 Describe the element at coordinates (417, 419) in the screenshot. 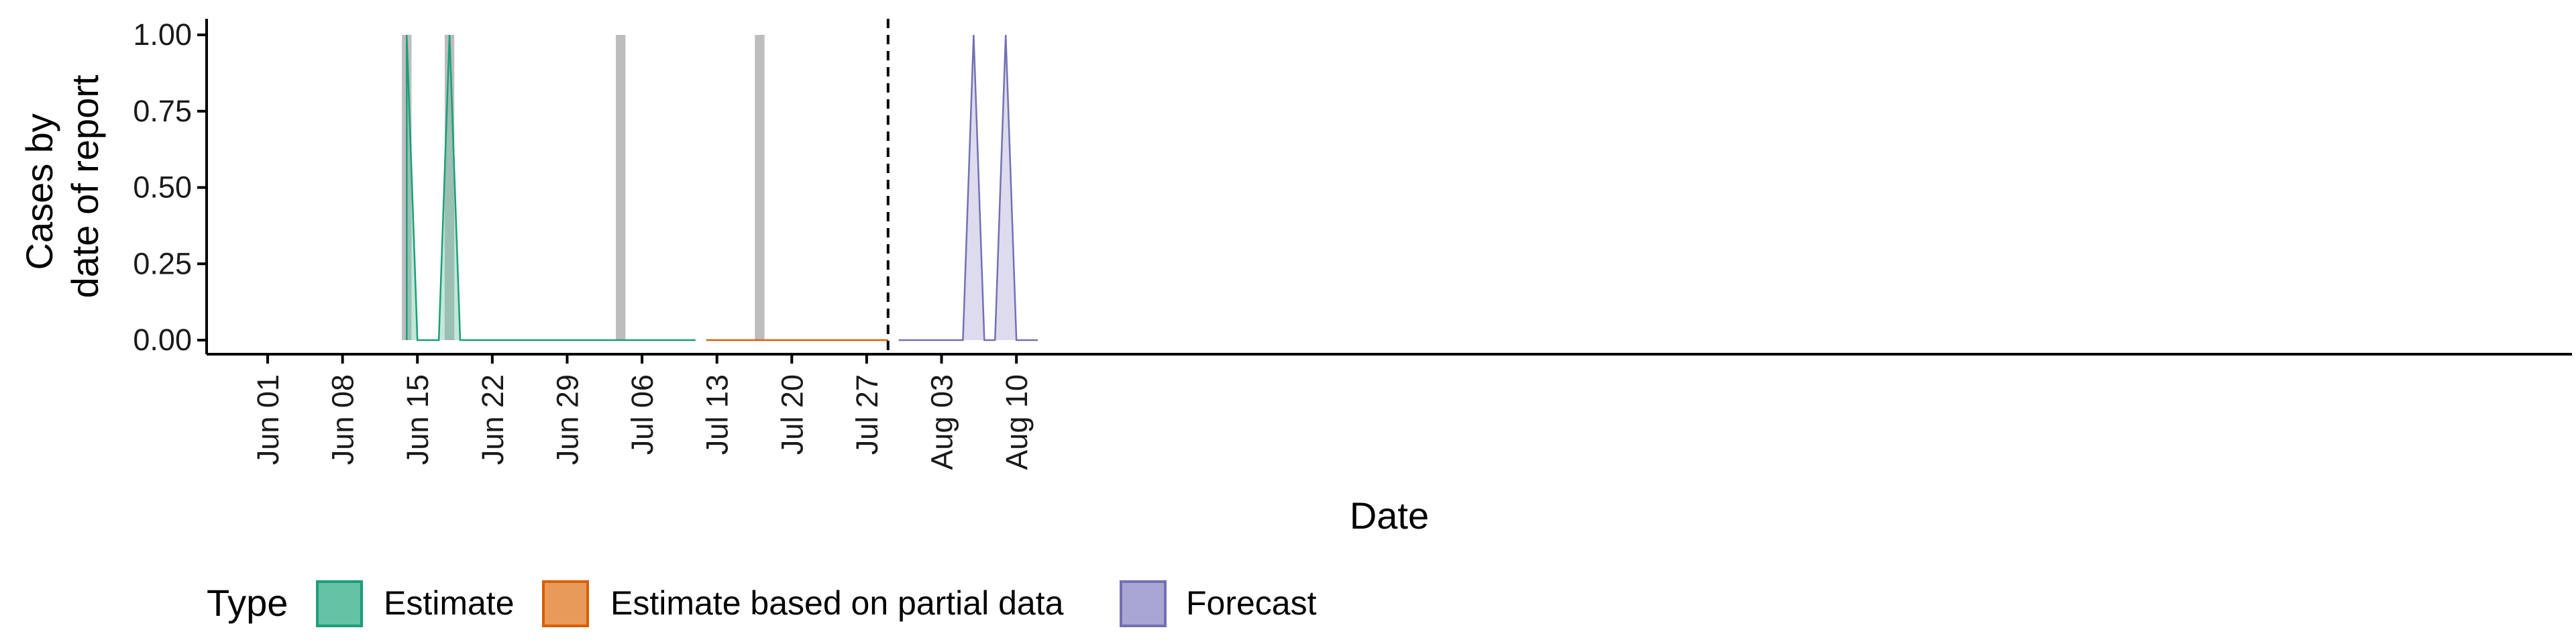

I see `x-tick-label: Jun 15` at that location.